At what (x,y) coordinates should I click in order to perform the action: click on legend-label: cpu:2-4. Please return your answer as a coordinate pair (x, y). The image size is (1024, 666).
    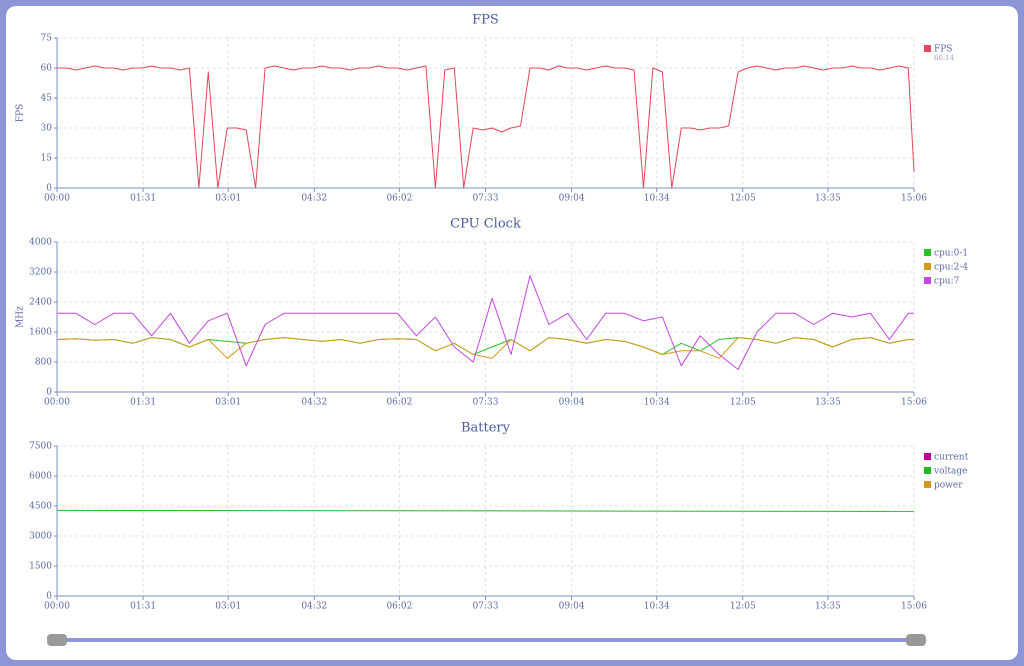
    Looking at the image, I should click on (951, 268).